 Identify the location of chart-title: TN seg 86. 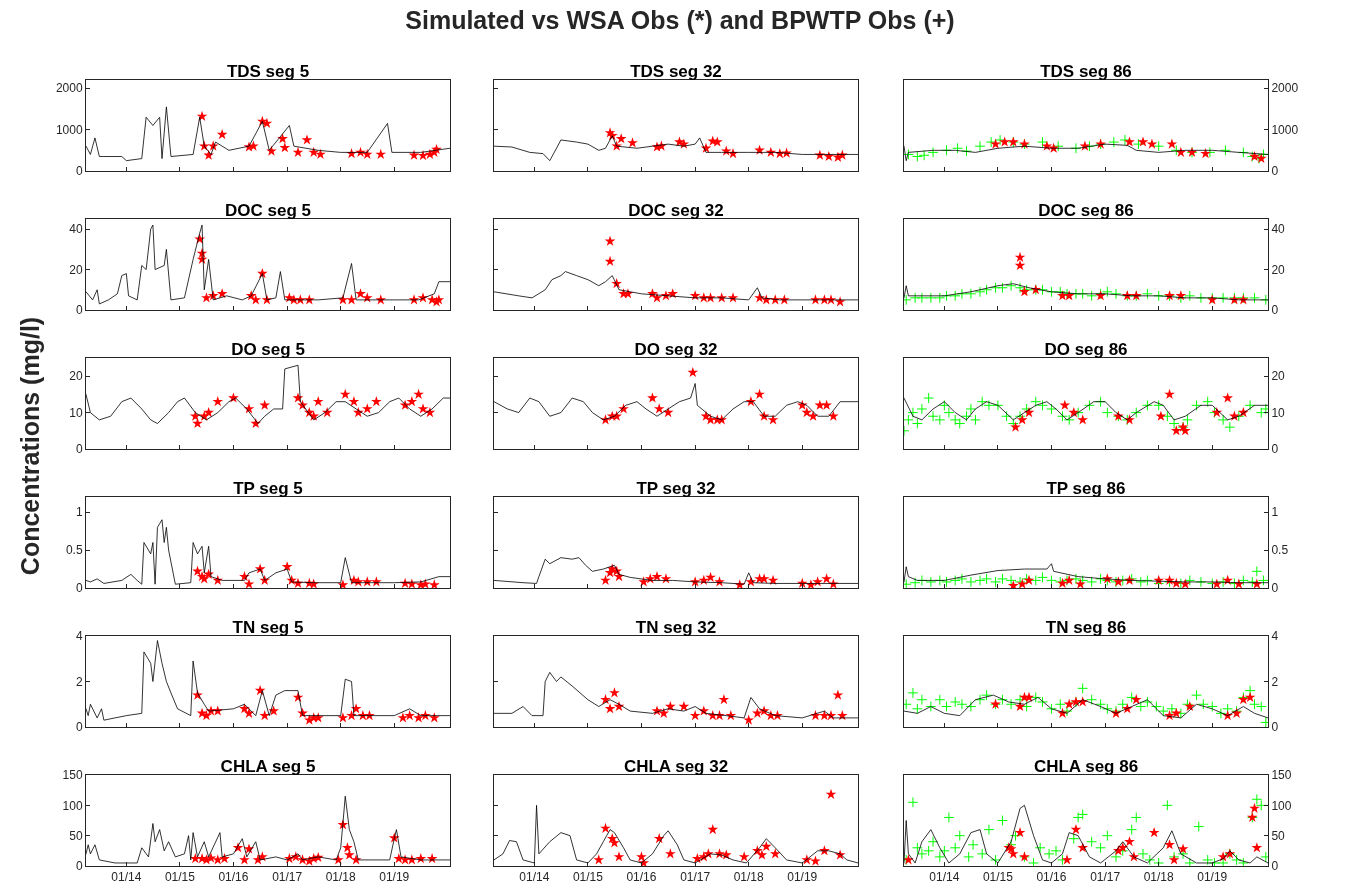
(1086, 627).